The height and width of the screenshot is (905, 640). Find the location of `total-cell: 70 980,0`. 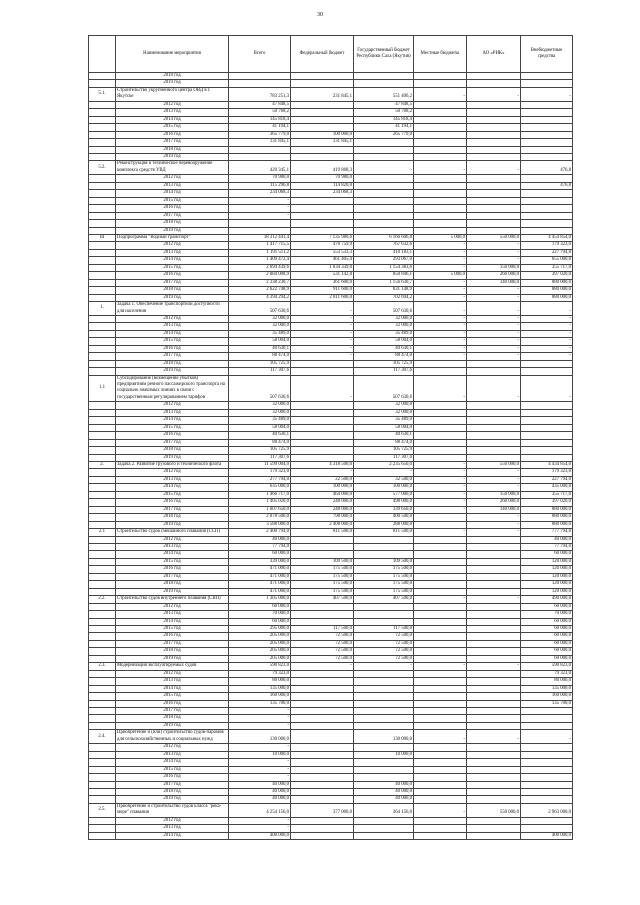

total-cell: 70 980,0 is located at coordinates (259, 178).